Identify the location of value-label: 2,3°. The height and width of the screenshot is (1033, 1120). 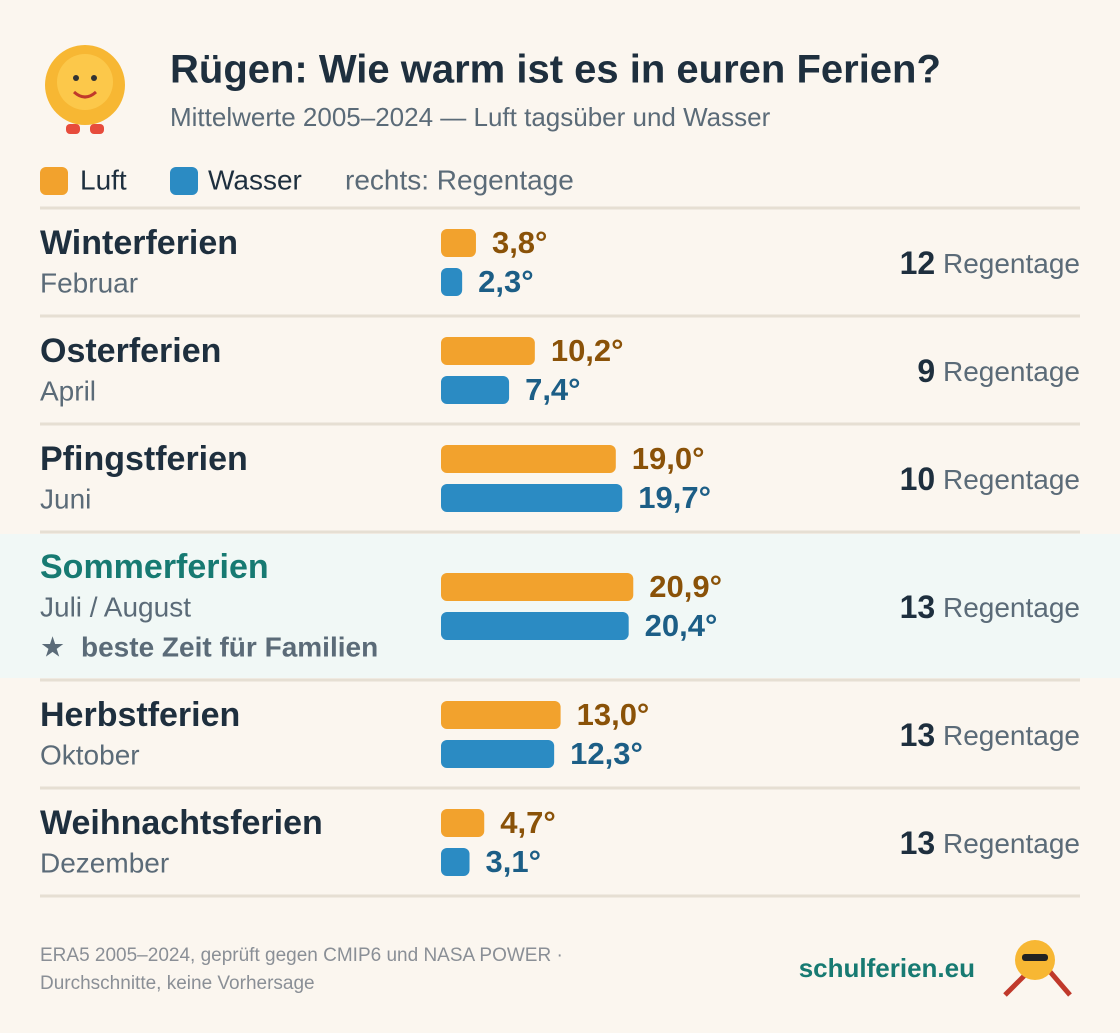
(506, 281).